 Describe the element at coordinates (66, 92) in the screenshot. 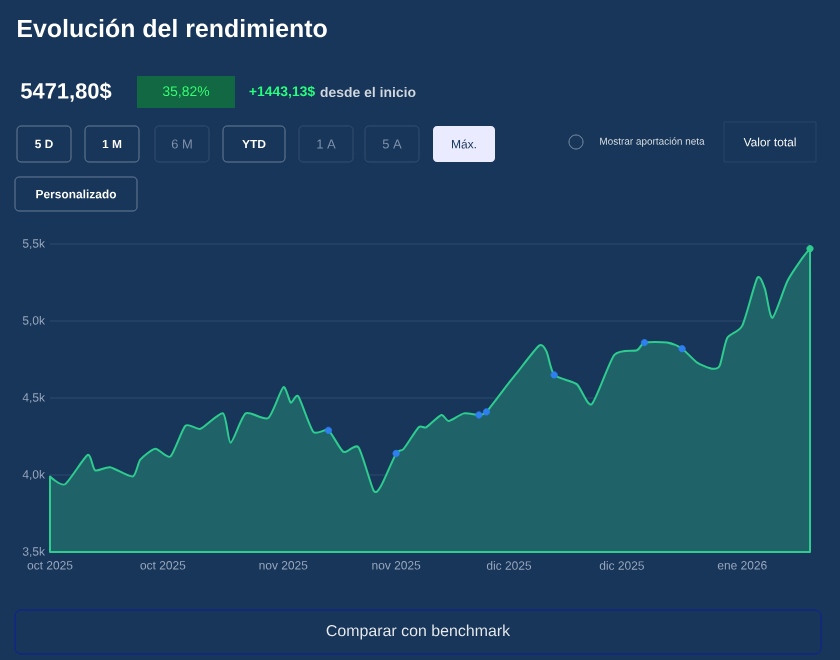

I see `text: 5471,80$` at that location.